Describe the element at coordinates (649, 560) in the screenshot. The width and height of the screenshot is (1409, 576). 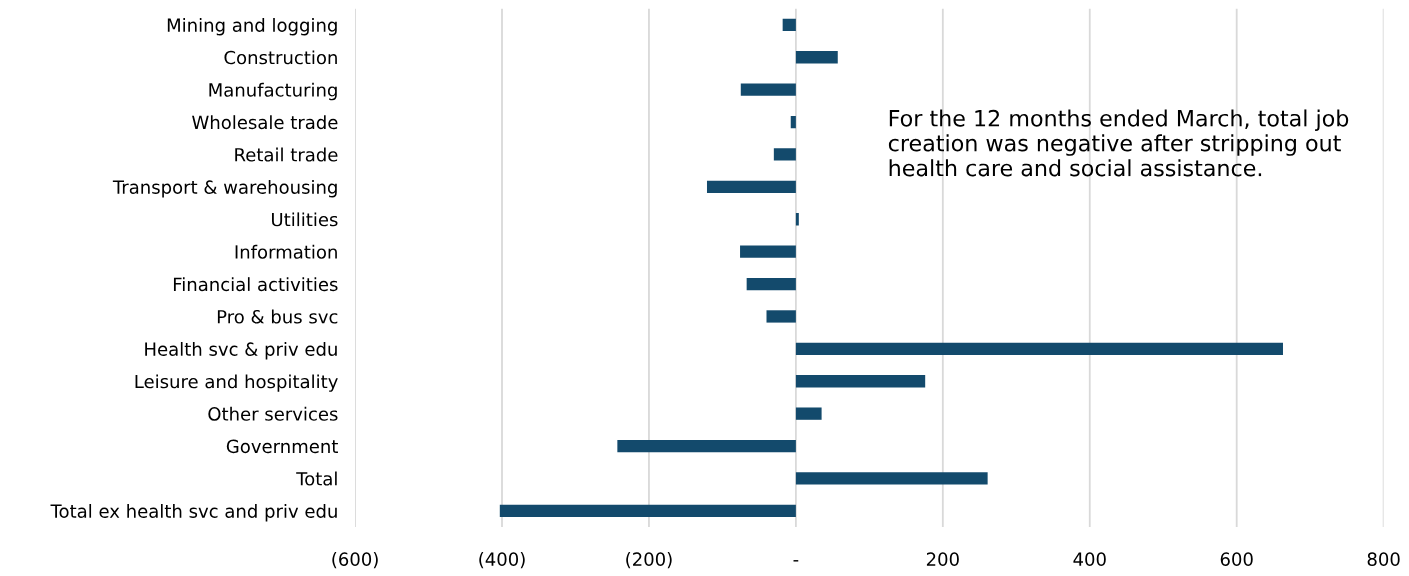
I see `x-tick-label: (200)` at that location.